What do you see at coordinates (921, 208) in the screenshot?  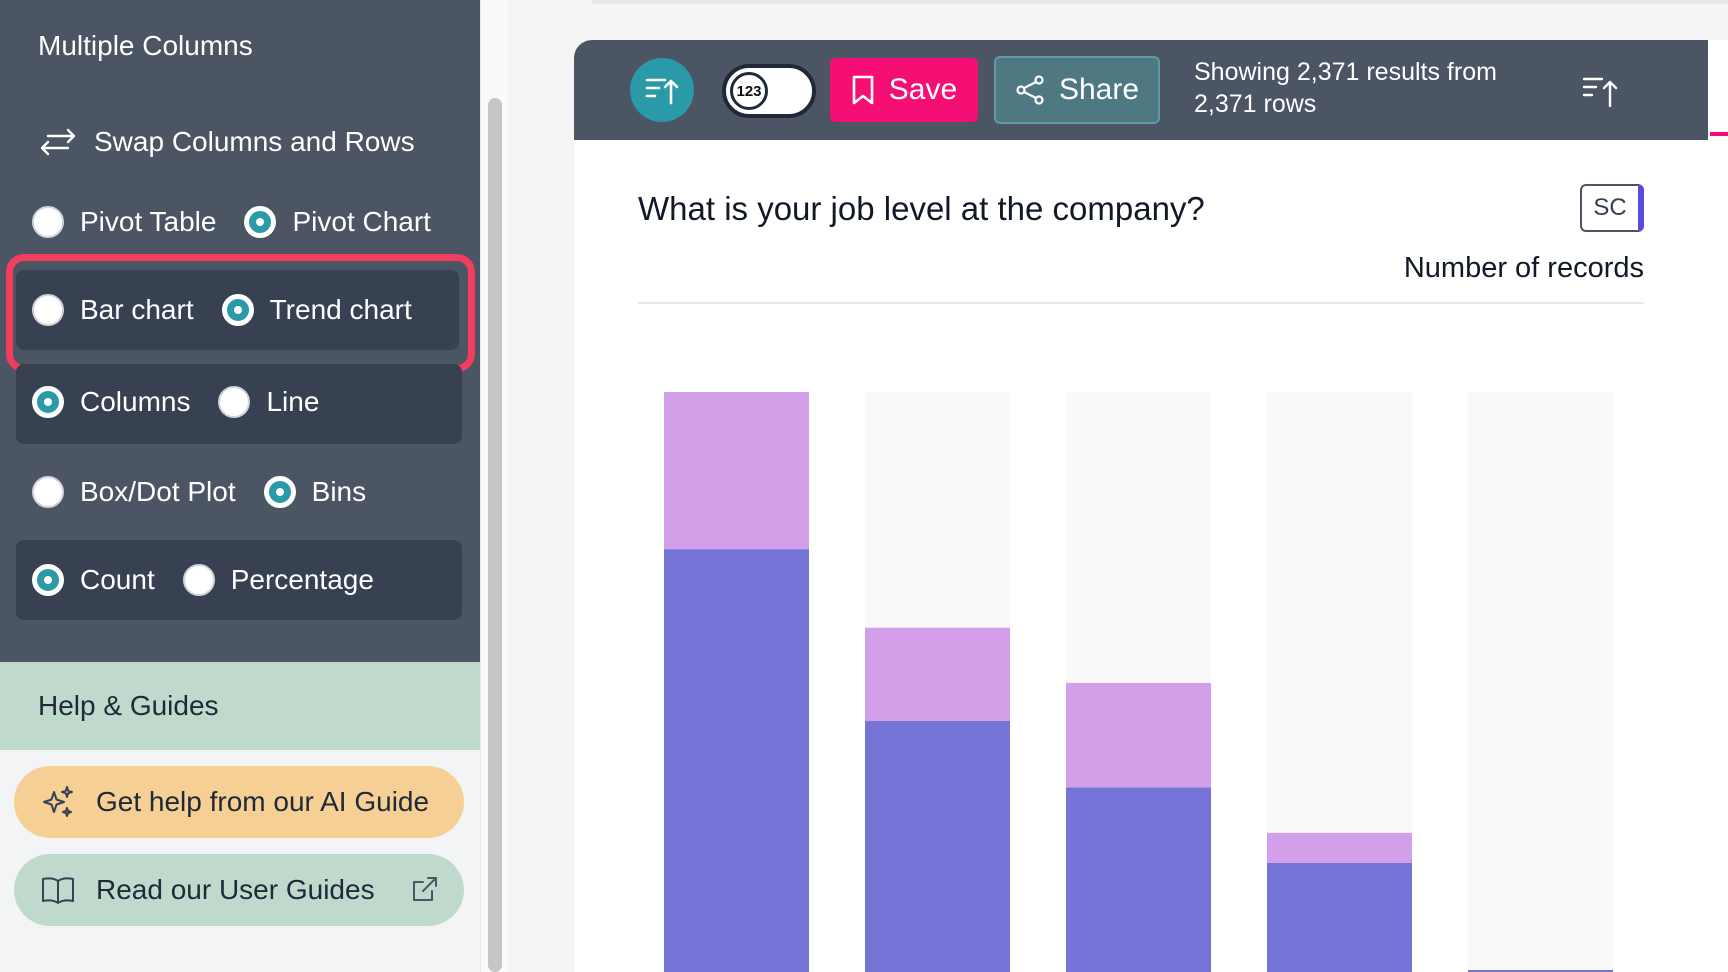 I see `chart-title: What is your job level at the company?` at bounding box center [921, 208].